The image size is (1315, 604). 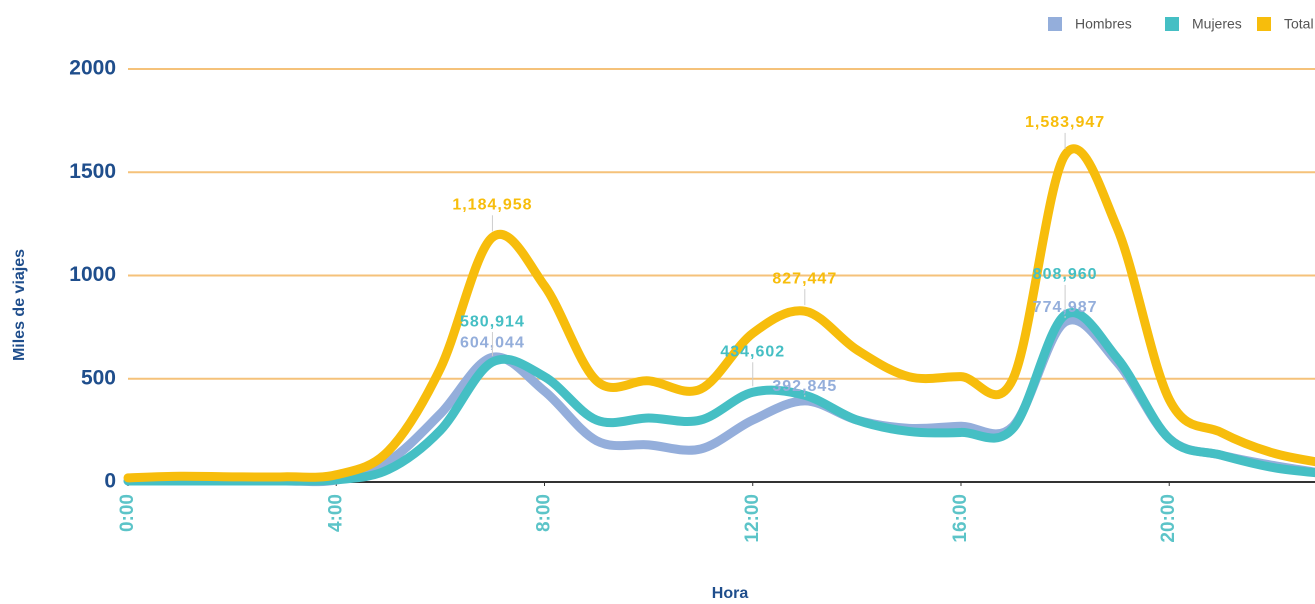 What do you see at coordinates (1065, 274) in the screenshot?
I see `data-label: 808,960` at bounding box center [1065, 274].